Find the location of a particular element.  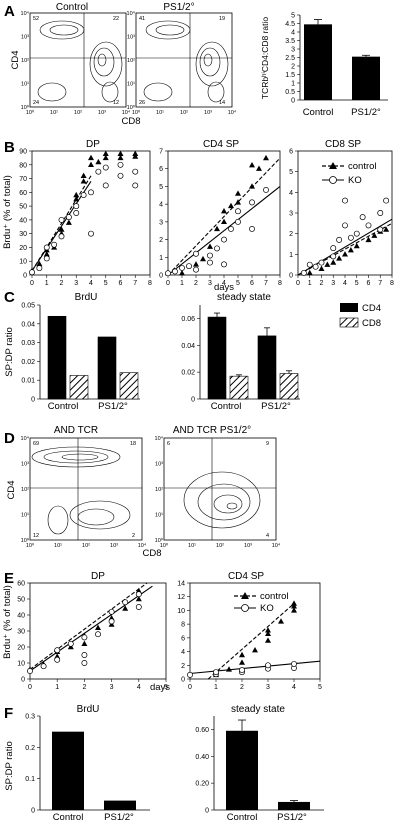

bar-chart-f-steady: 0 0.20 0.40 0.60 is located at coordinates (259, 765).